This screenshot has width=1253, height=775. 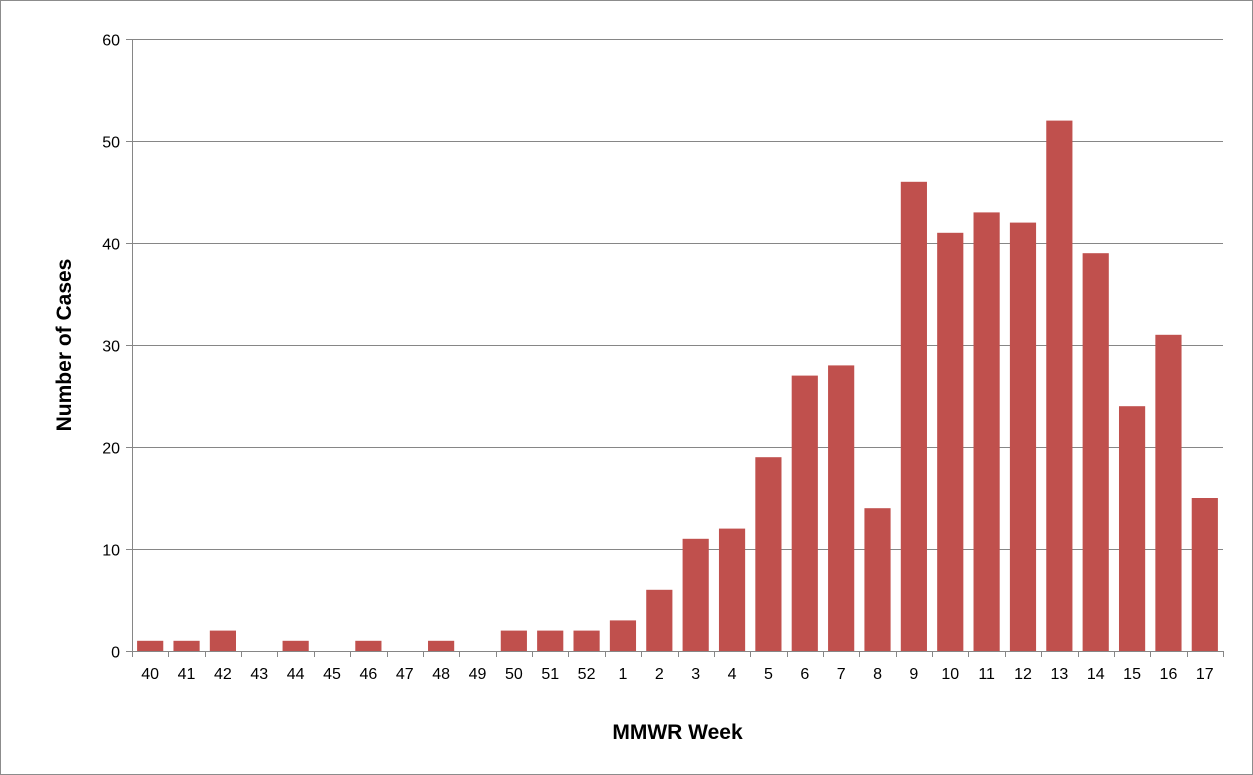 What do you see at coordinates (441, 674) in the screenshot?
I see `x-tick-label: 48` at bounding box center [441, 674].